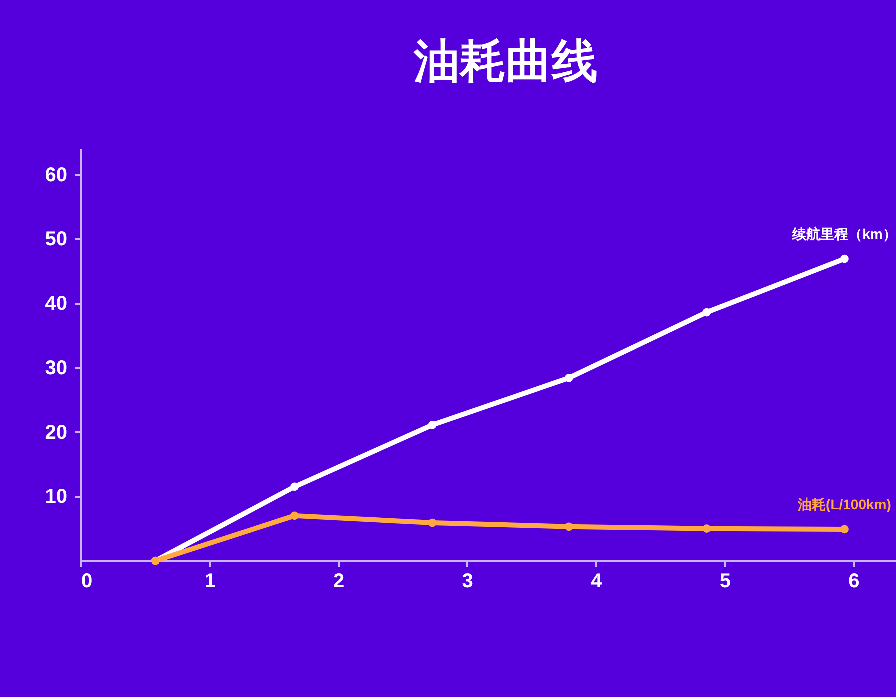  What do you see at coordinates (468, 581) in the screenshot?
I see `x-tick-label: 3` at bounding box center [468, 581].